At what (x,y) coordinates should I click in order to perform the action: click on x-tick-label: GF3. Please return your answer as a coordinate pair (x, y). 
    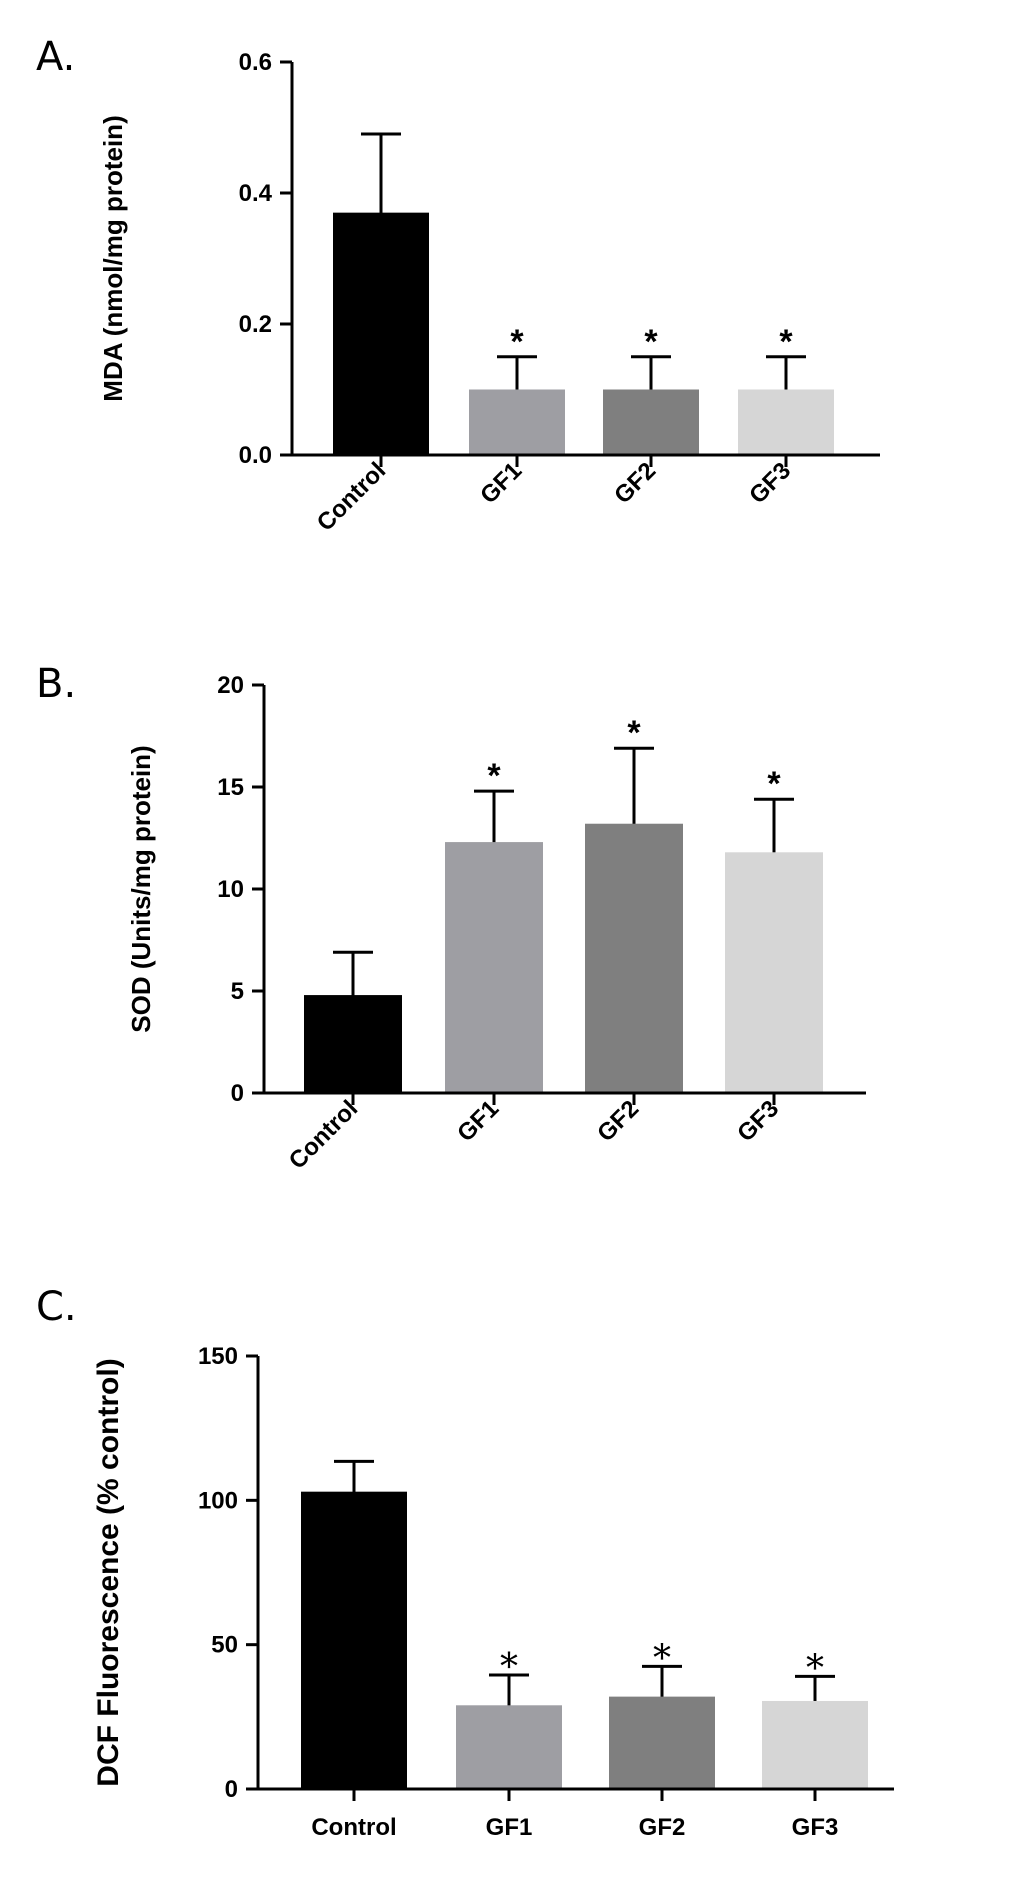
    Looking at the image, I should click on (815, 1827).